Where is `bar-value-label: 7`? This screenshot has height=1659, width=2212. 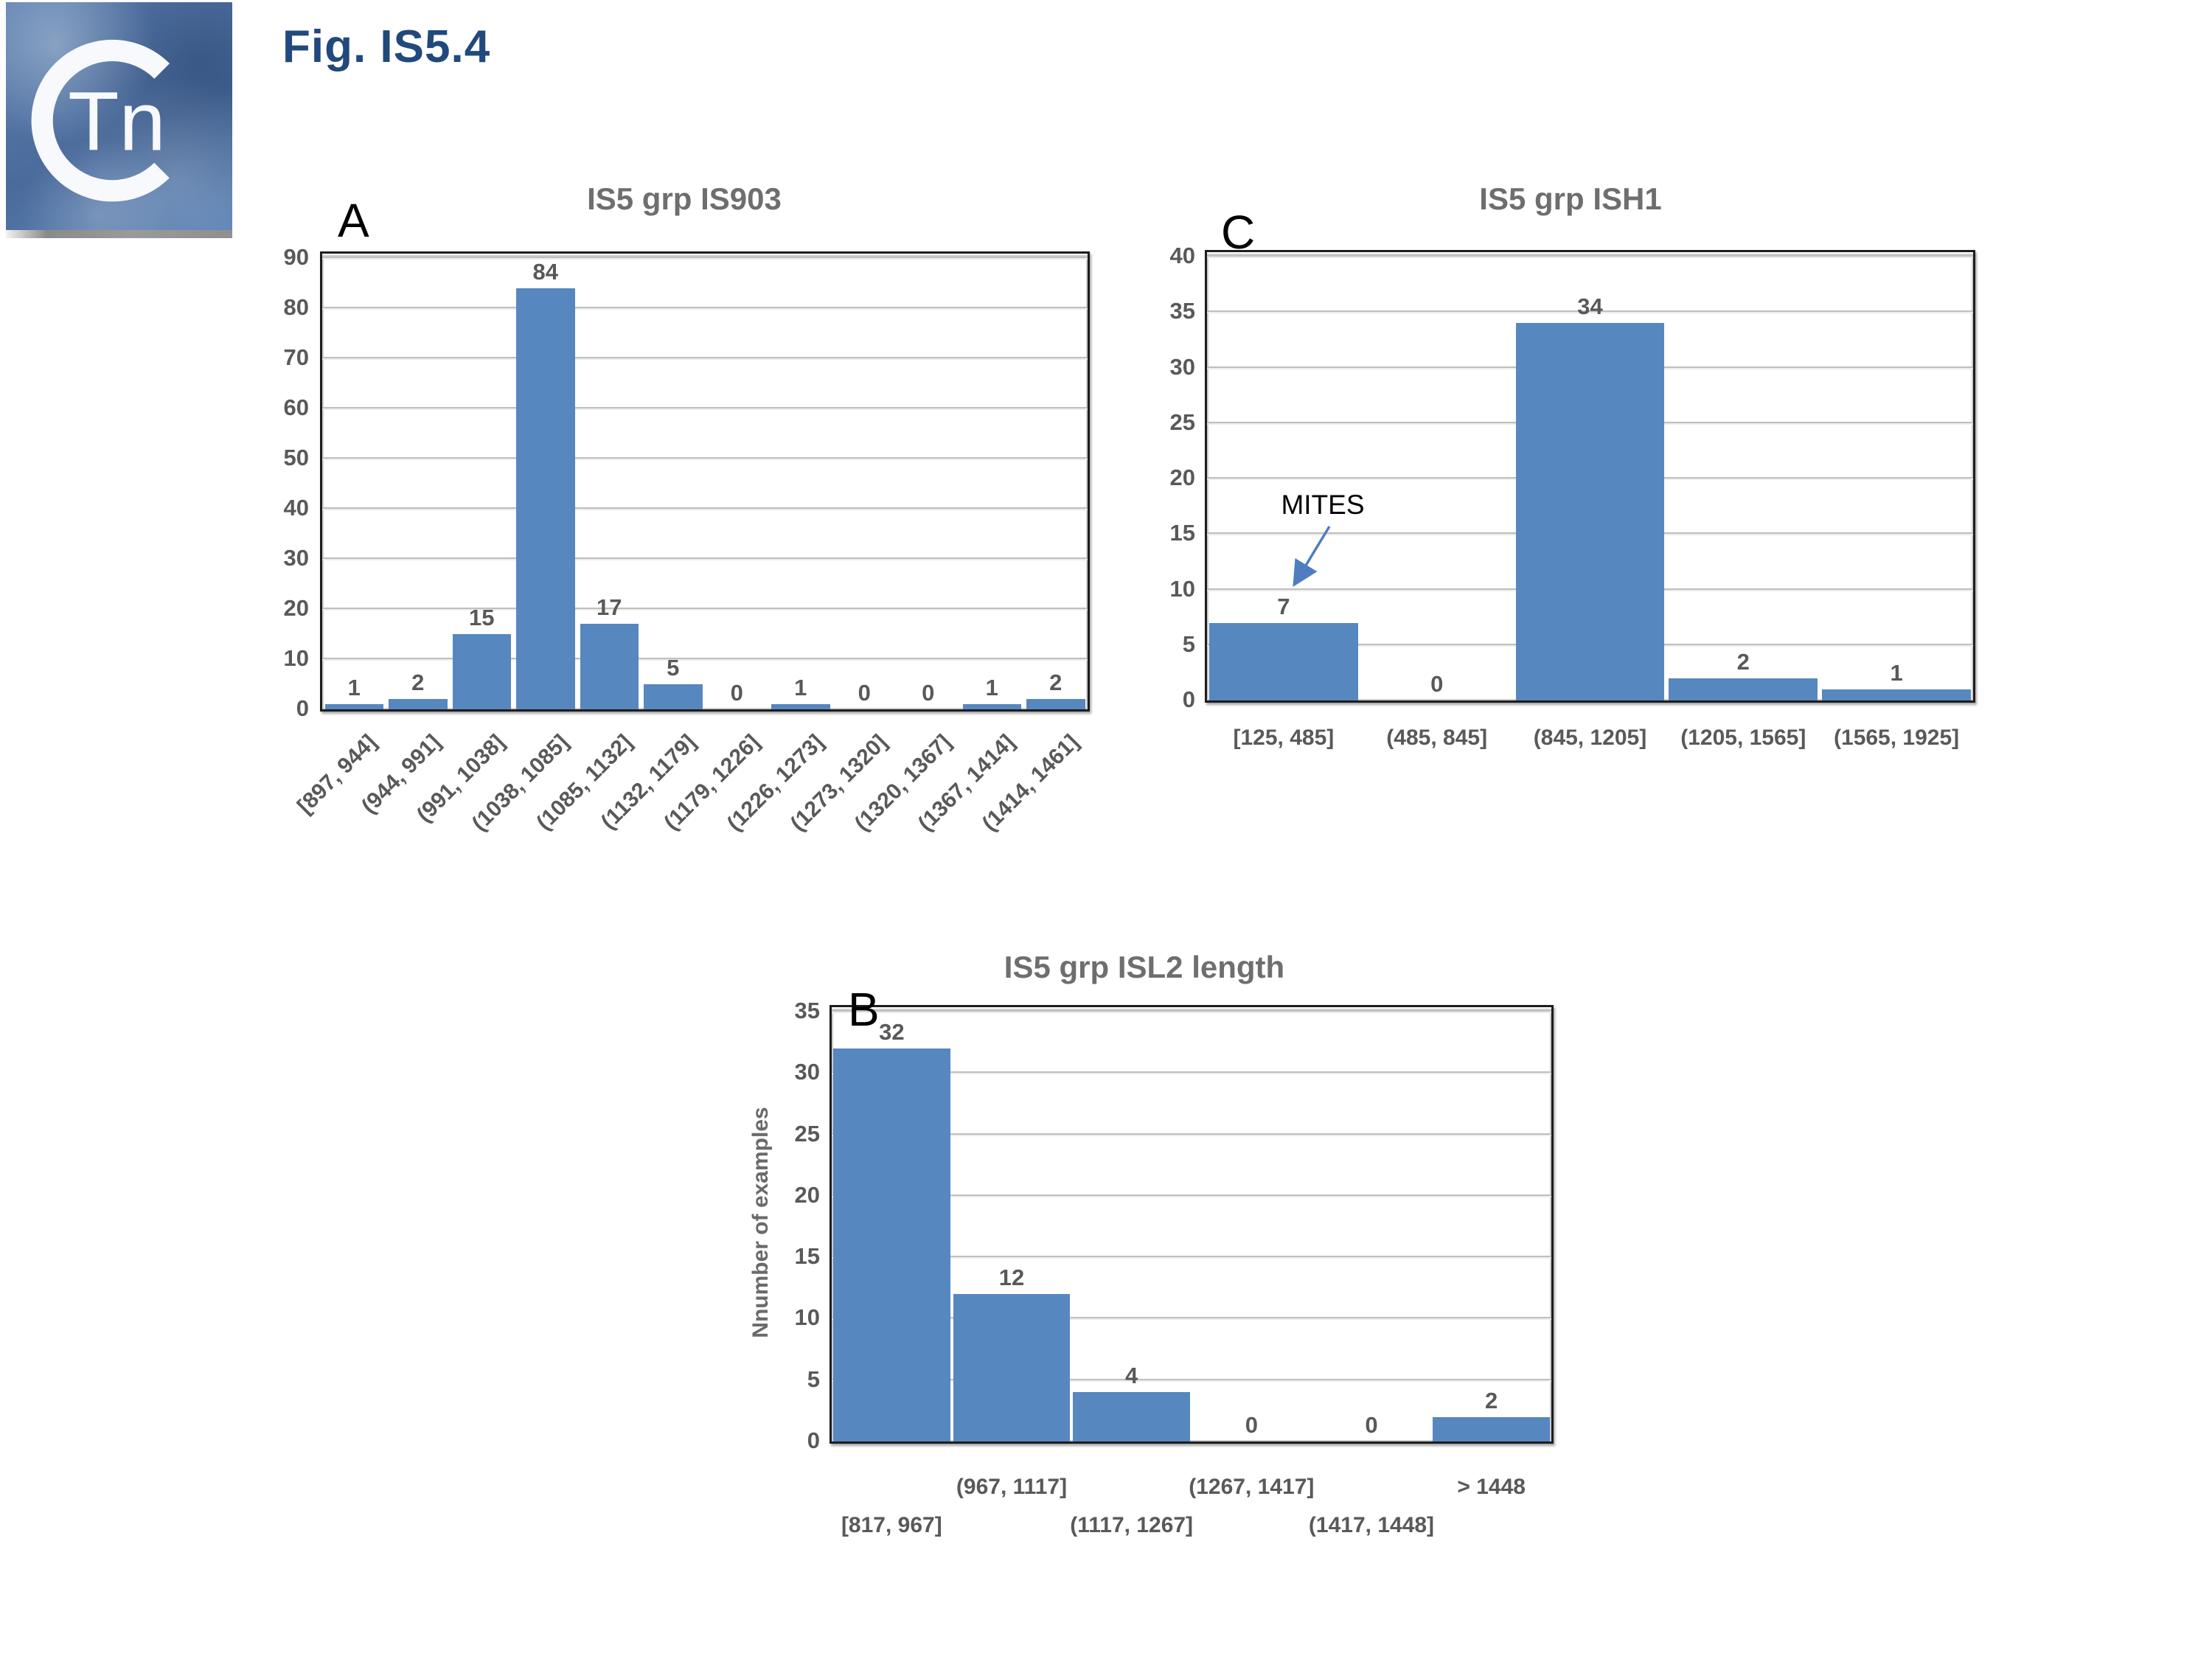 bar-value-label: 7 is located at coordinates (1283, 606).